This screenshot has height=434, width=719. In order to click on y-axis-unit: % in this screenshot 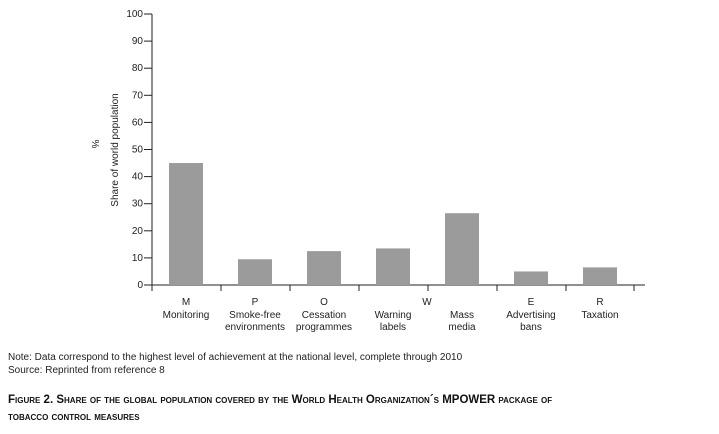, I will do `click(94, 144)`.